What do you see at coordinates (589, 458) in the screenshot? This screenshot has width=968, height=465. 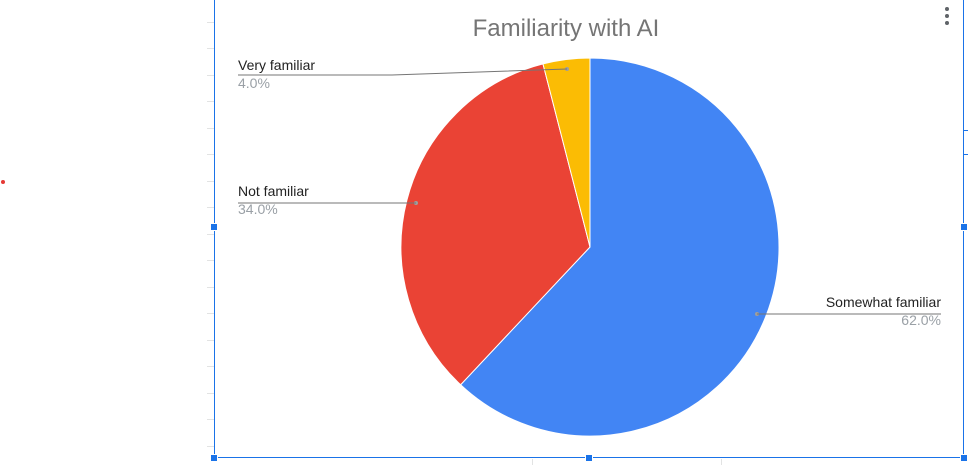 I see `resize-handle-bottom` at bounding box center [589, 458].